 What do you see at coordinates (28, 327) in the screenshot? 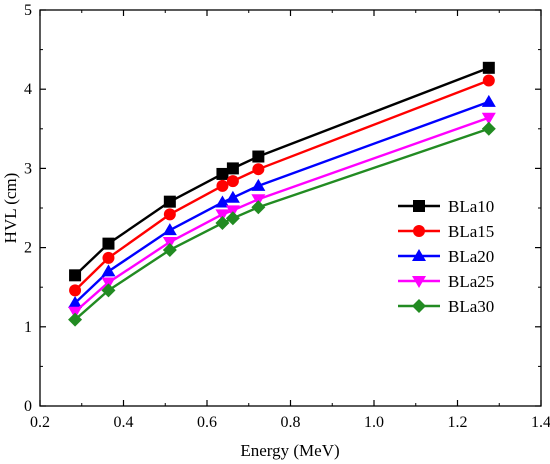
I see `y-tick-label: 1` at bounding box center [28, 327].